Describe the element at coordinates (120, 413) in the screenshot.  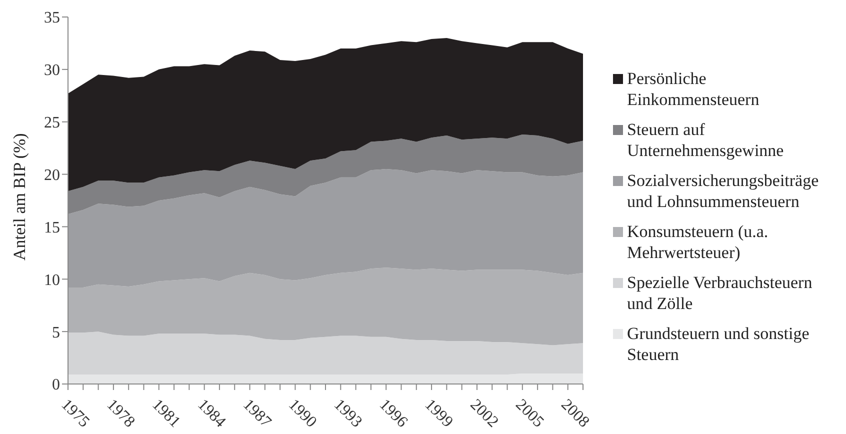
I see `x-tick-label: 1978` at that location.